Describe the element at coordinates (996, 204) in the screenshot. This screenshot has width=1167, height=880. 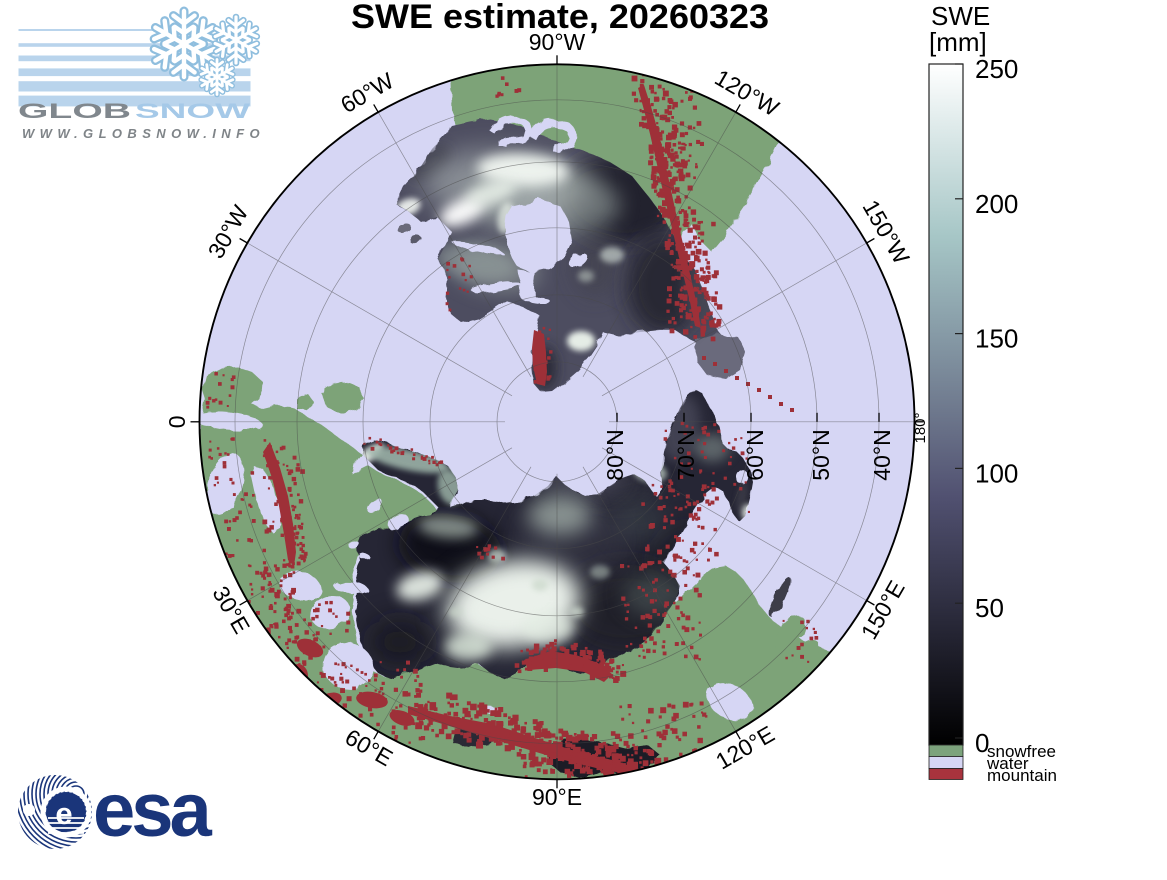
I see `svg-text: 200` at that location.